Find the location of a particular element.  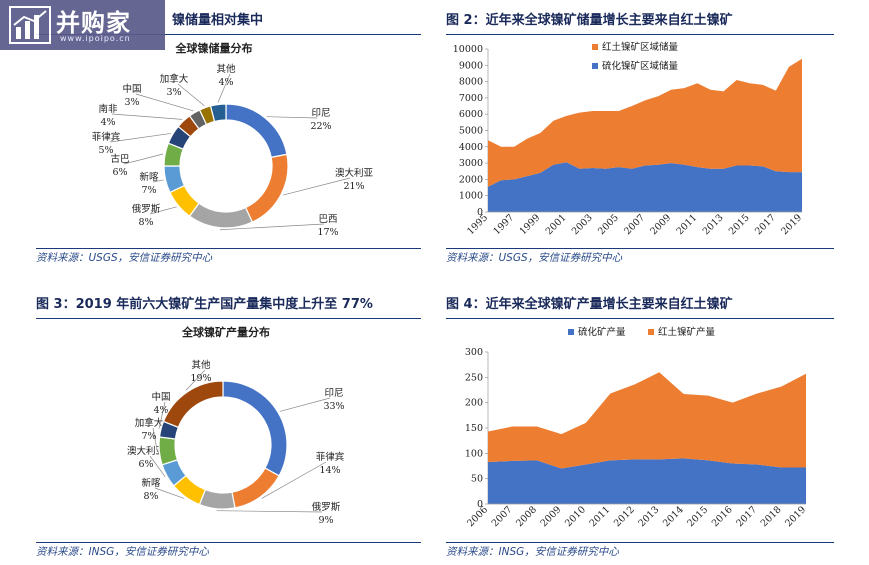

y-tick-label: 3000 is located at coordinates (471, 163).